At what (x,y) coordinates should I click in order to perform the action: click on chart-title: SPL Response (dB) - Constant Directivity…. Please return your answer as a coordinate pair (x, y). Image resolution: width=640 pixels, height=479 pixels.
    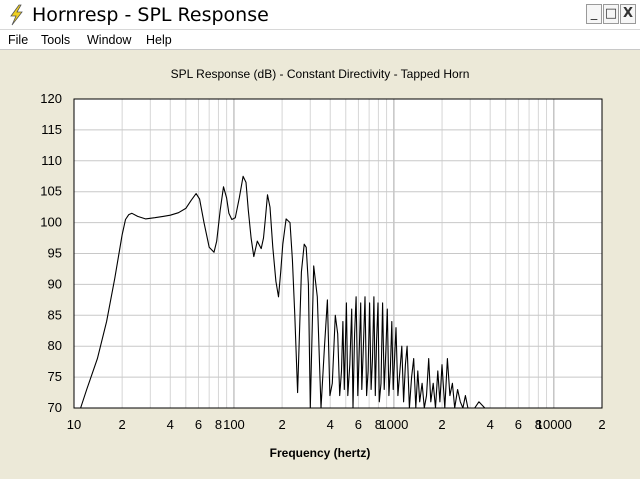
    Looking at the image, I should click on (320, 74).